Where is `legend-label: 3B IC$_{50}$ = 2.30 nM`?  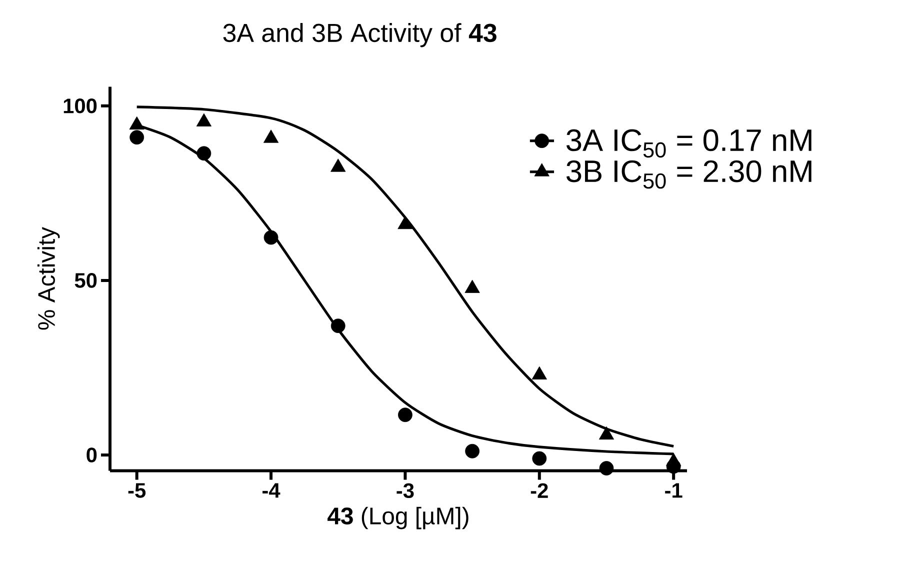 legend-label: 3B IC$_{50}$ = 2.30 nM is located at coordinates (689, 174).